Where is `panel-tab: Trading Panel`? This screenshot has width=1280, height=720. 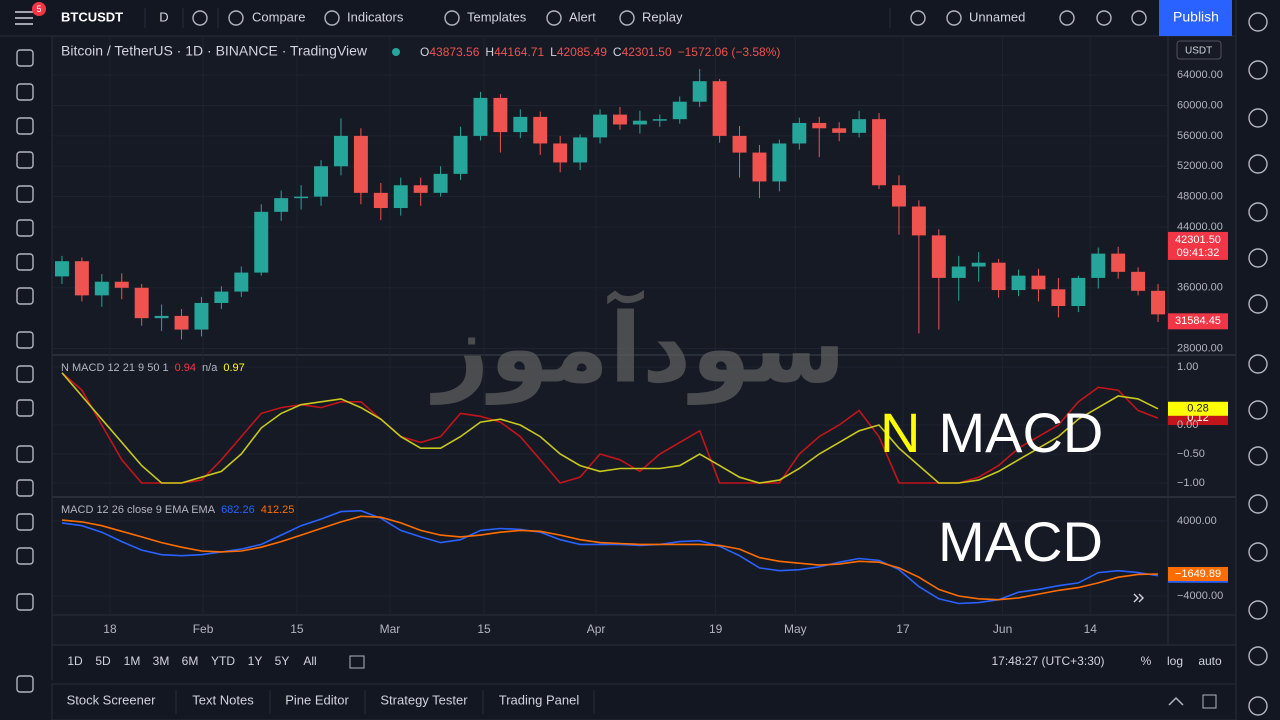 panel-tab: Trading Panel is located at coordinates (539, 699).